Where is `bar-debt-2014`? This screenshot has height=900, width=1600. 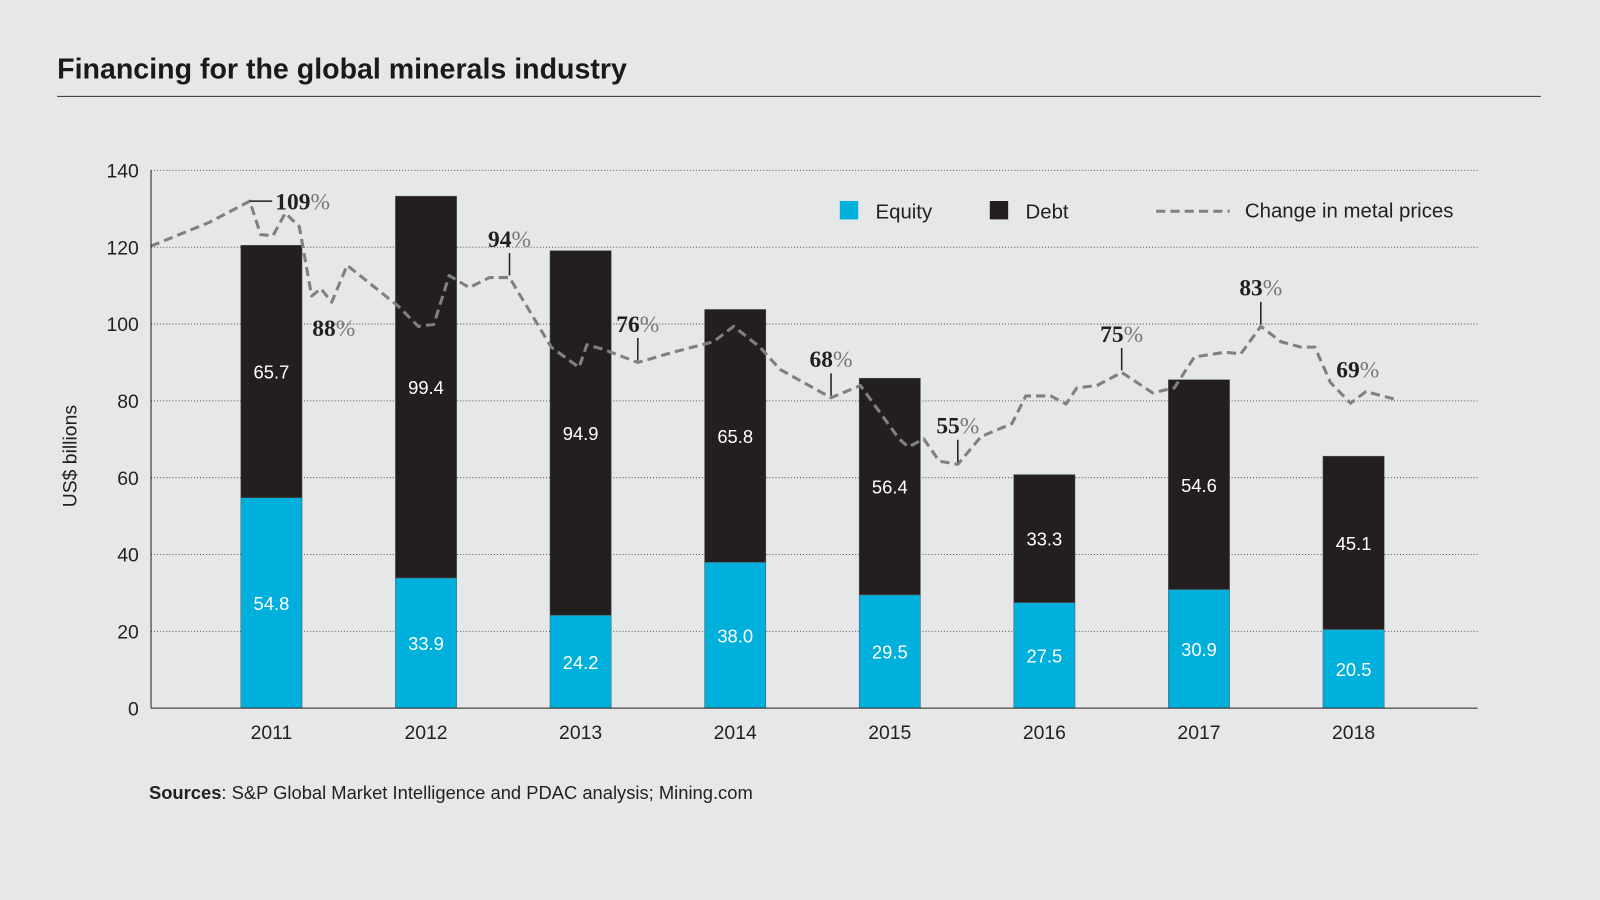
bar-debt-2014 is located at coordinates (735, 436).